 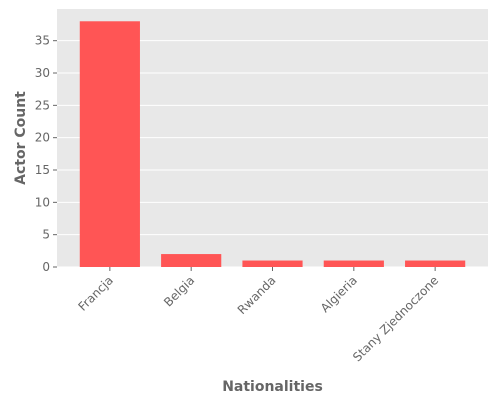 I want to click on x-axis-title: Nationalities, so click(x=272, y=387).